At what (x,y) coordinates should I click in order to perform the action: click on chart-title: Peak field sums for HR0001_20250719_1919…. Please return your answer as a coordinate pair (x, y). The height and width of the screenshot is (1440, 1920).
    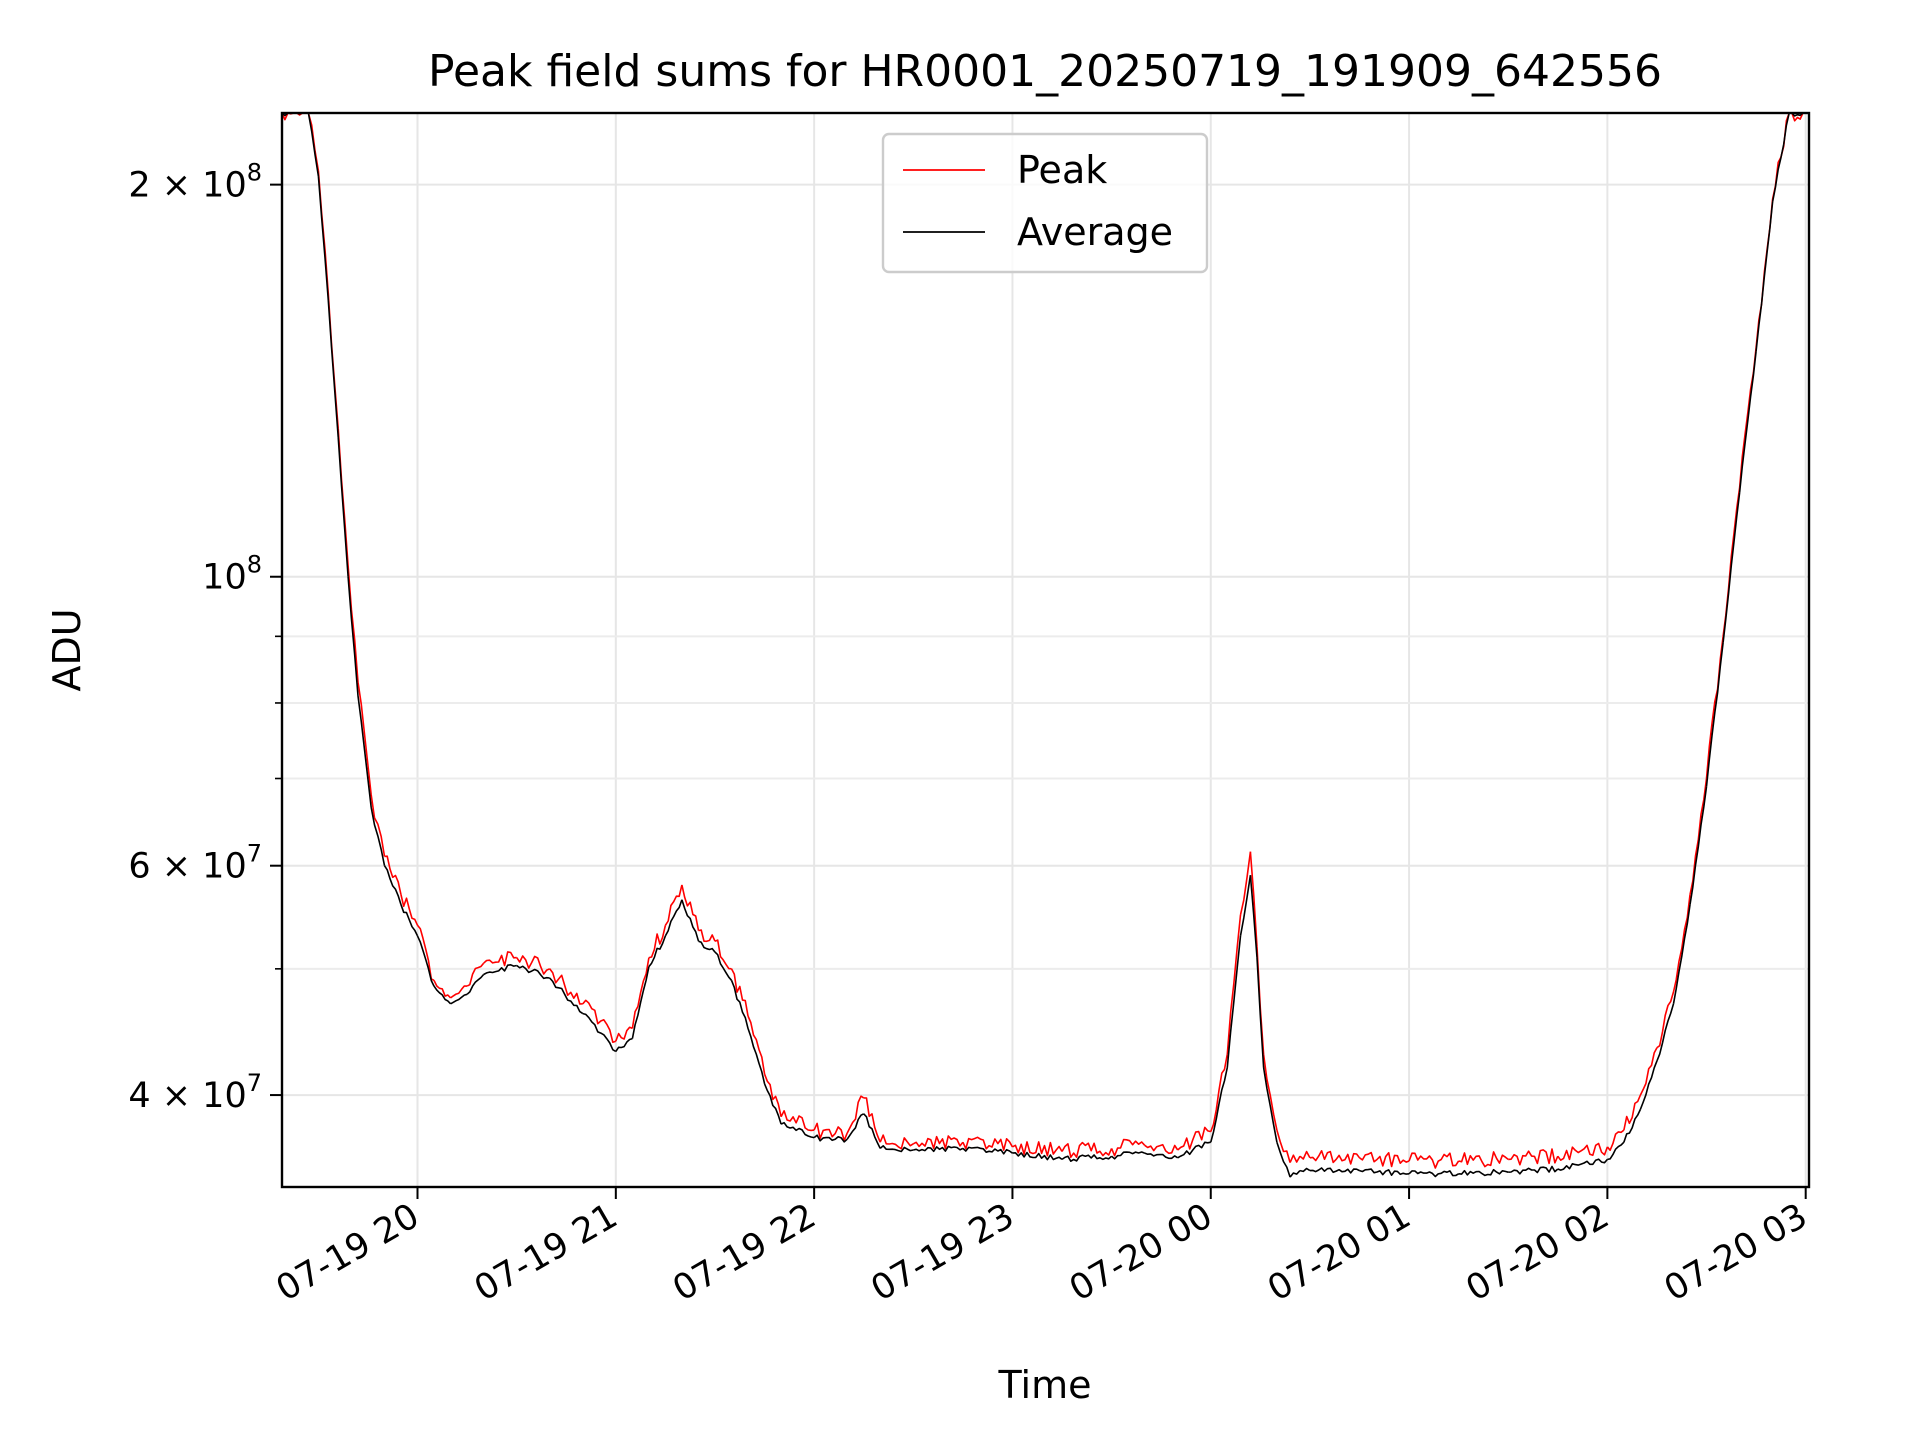
    Looking at the image, I should click on (1045, 71).